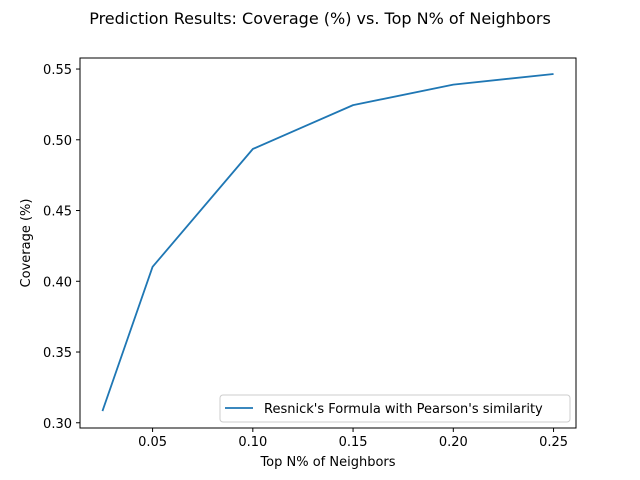  I want to click on x-tick-label: 0.15, so click(353, 442).